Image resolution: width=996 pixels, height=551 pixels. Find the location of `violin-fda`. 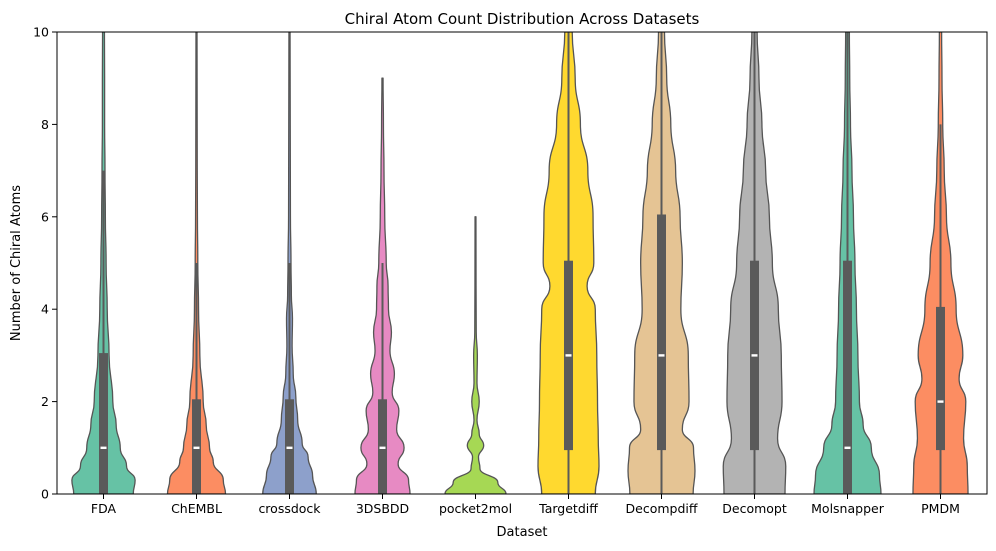

violin-fda is located at coordinates (103, 263).